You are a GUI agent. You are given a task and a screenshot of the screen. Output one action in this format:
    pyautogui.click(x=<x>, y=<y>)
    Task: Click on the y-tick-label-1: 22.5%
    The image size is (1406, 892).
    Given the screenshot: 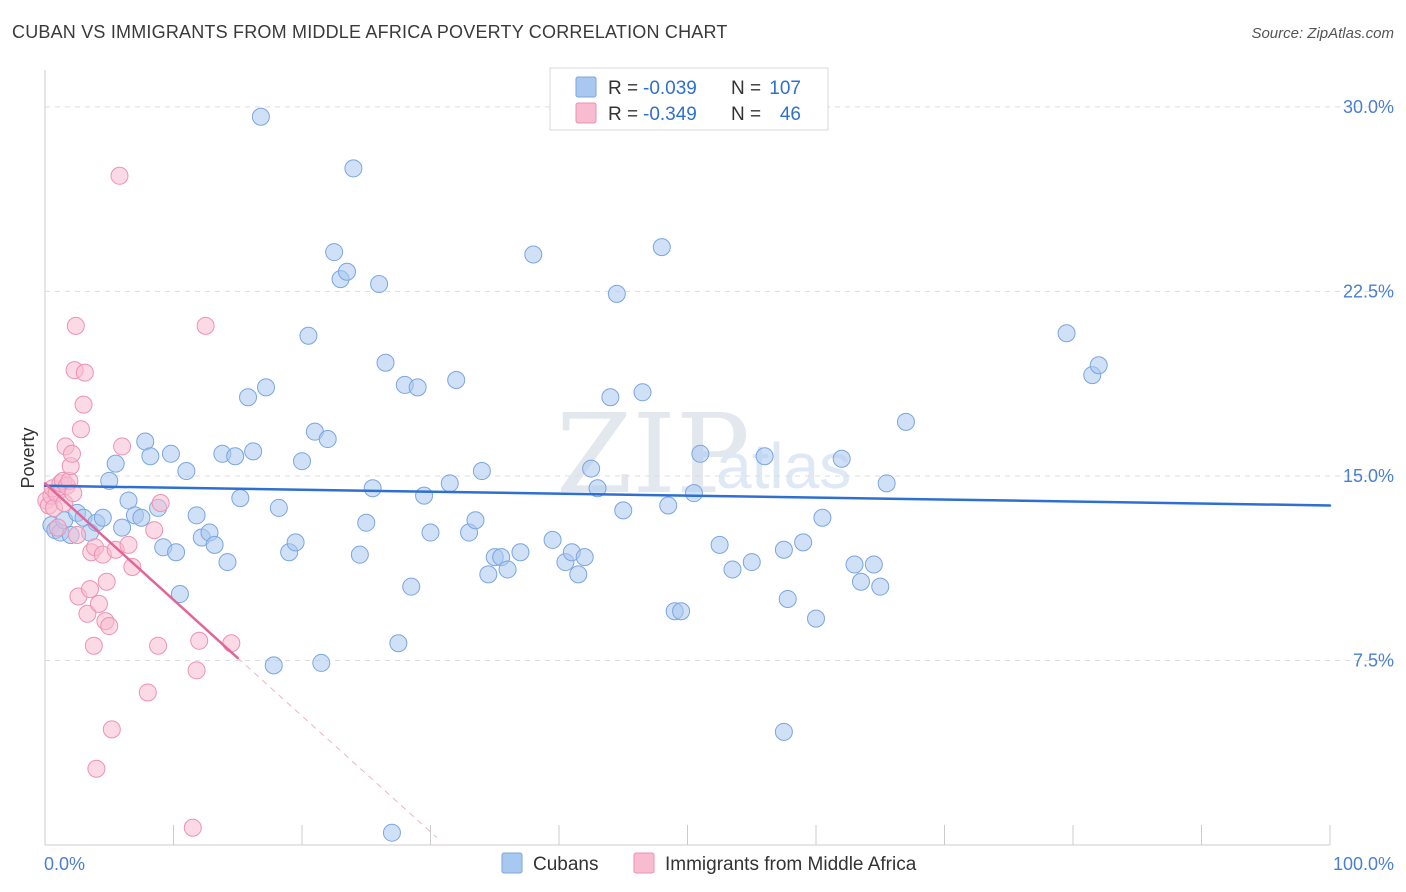 What is the action you would take?
    pyautogui.click(x=1368, y=291)
    